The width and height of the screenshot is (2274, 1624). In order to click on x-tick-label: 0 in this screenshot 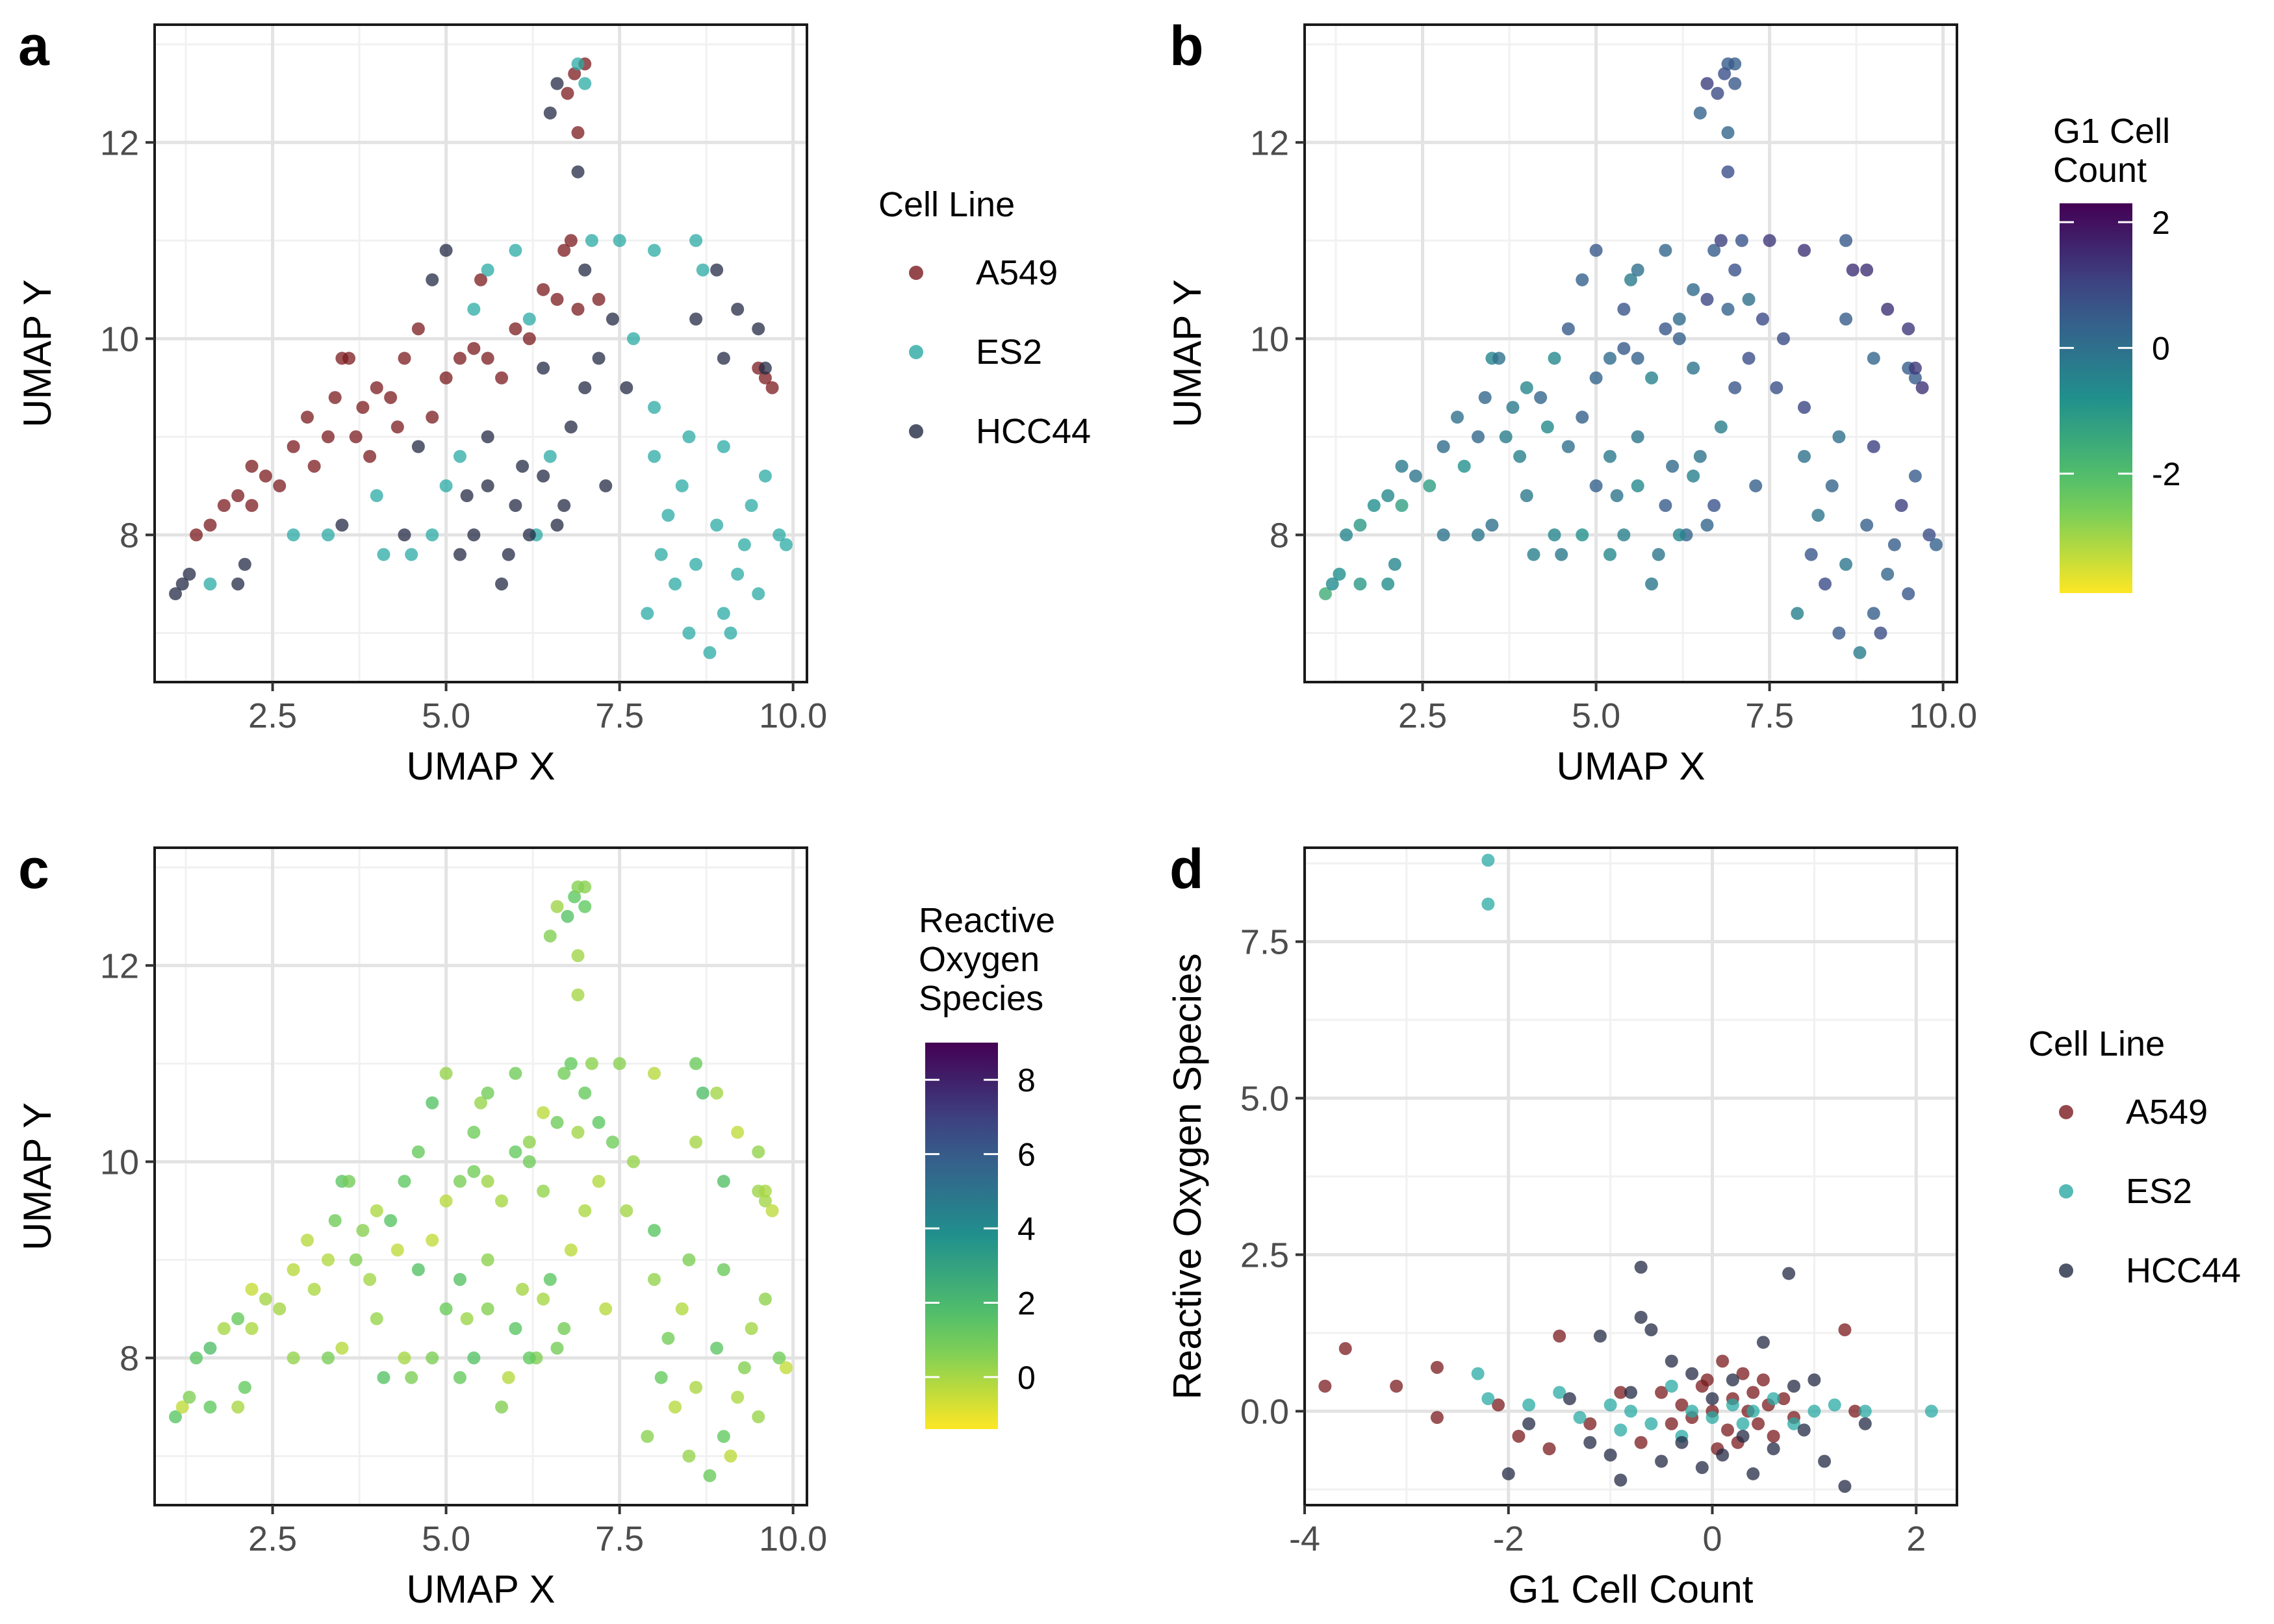, I will do `click(1712, 1538)`.